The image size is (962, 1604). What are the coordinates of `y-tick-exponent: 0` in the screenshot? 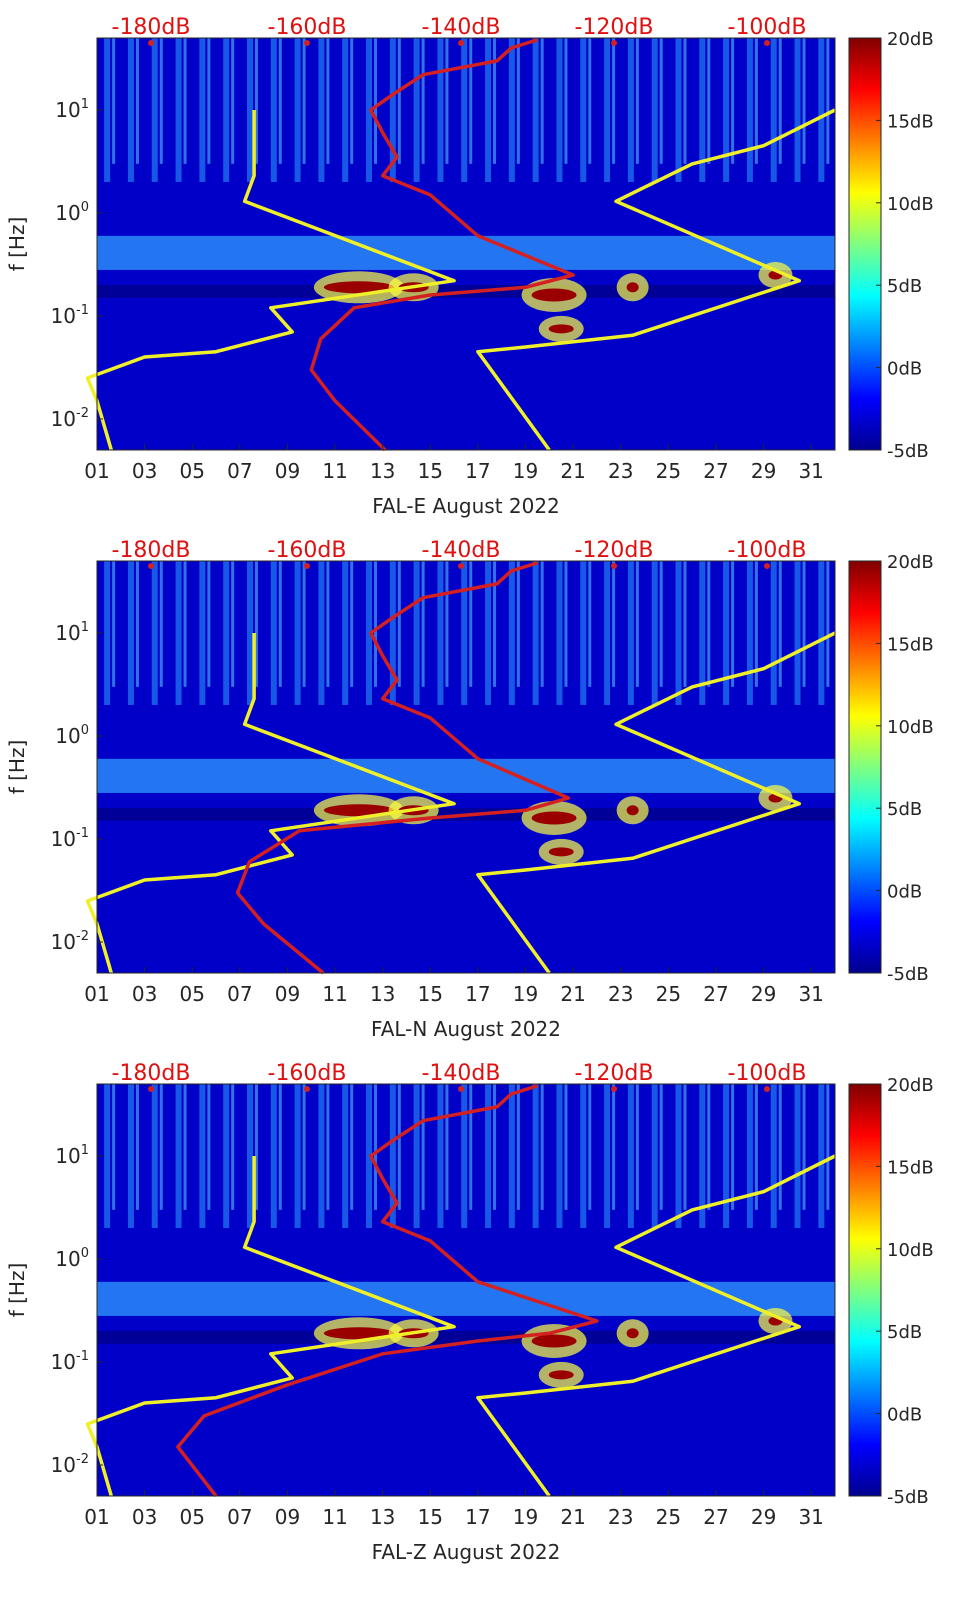 It's located at (85, 207).